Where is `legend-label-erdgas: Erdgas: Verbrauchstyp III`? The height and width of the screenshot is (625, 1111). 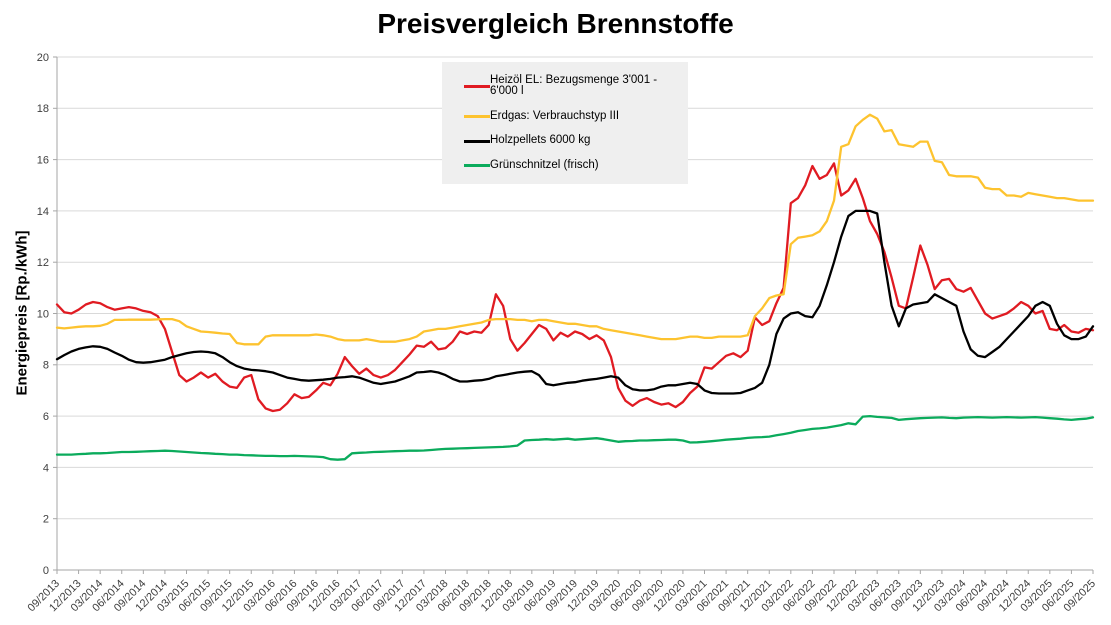 legend-label-erdgas: Erdgas: Verbrauchstyp III is located at coordinates (555, 115).